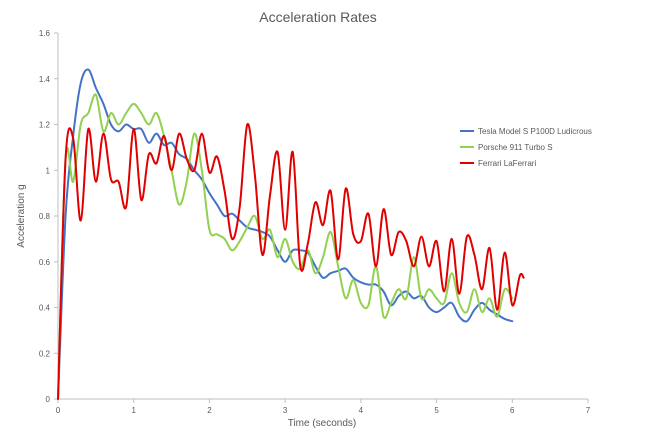 The image size is (661, 444). Describe the element at coordinates (361, 410) in the screenshot. I see `x-tick-label: 4` at that location.